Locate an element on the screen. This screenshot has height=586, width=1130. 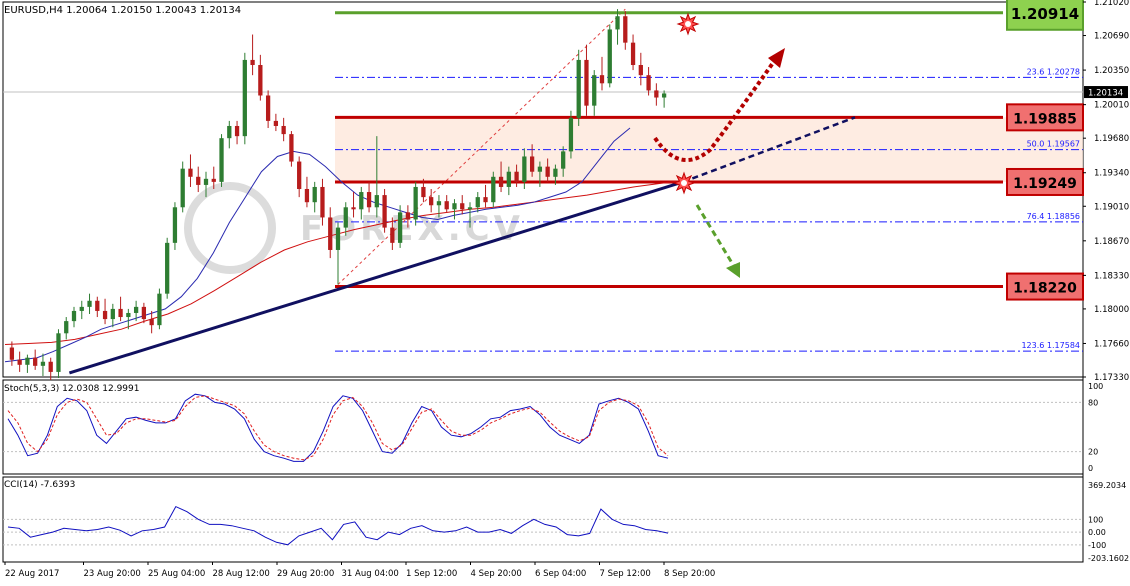
price-tick-label: 1.20350 is located at coordinates (1111, 71).